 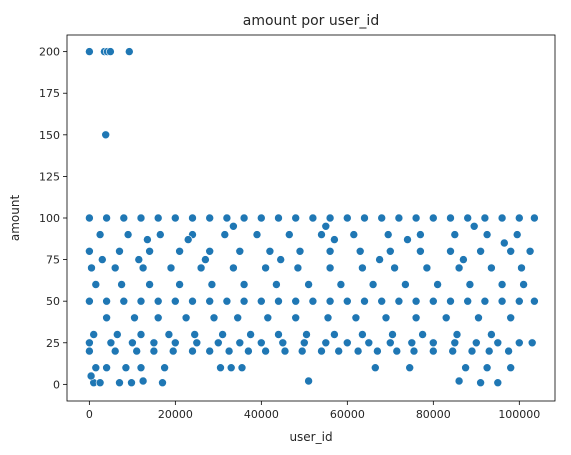 I want to click on chart-title: amount por user_id, so click(x=311, y=21).